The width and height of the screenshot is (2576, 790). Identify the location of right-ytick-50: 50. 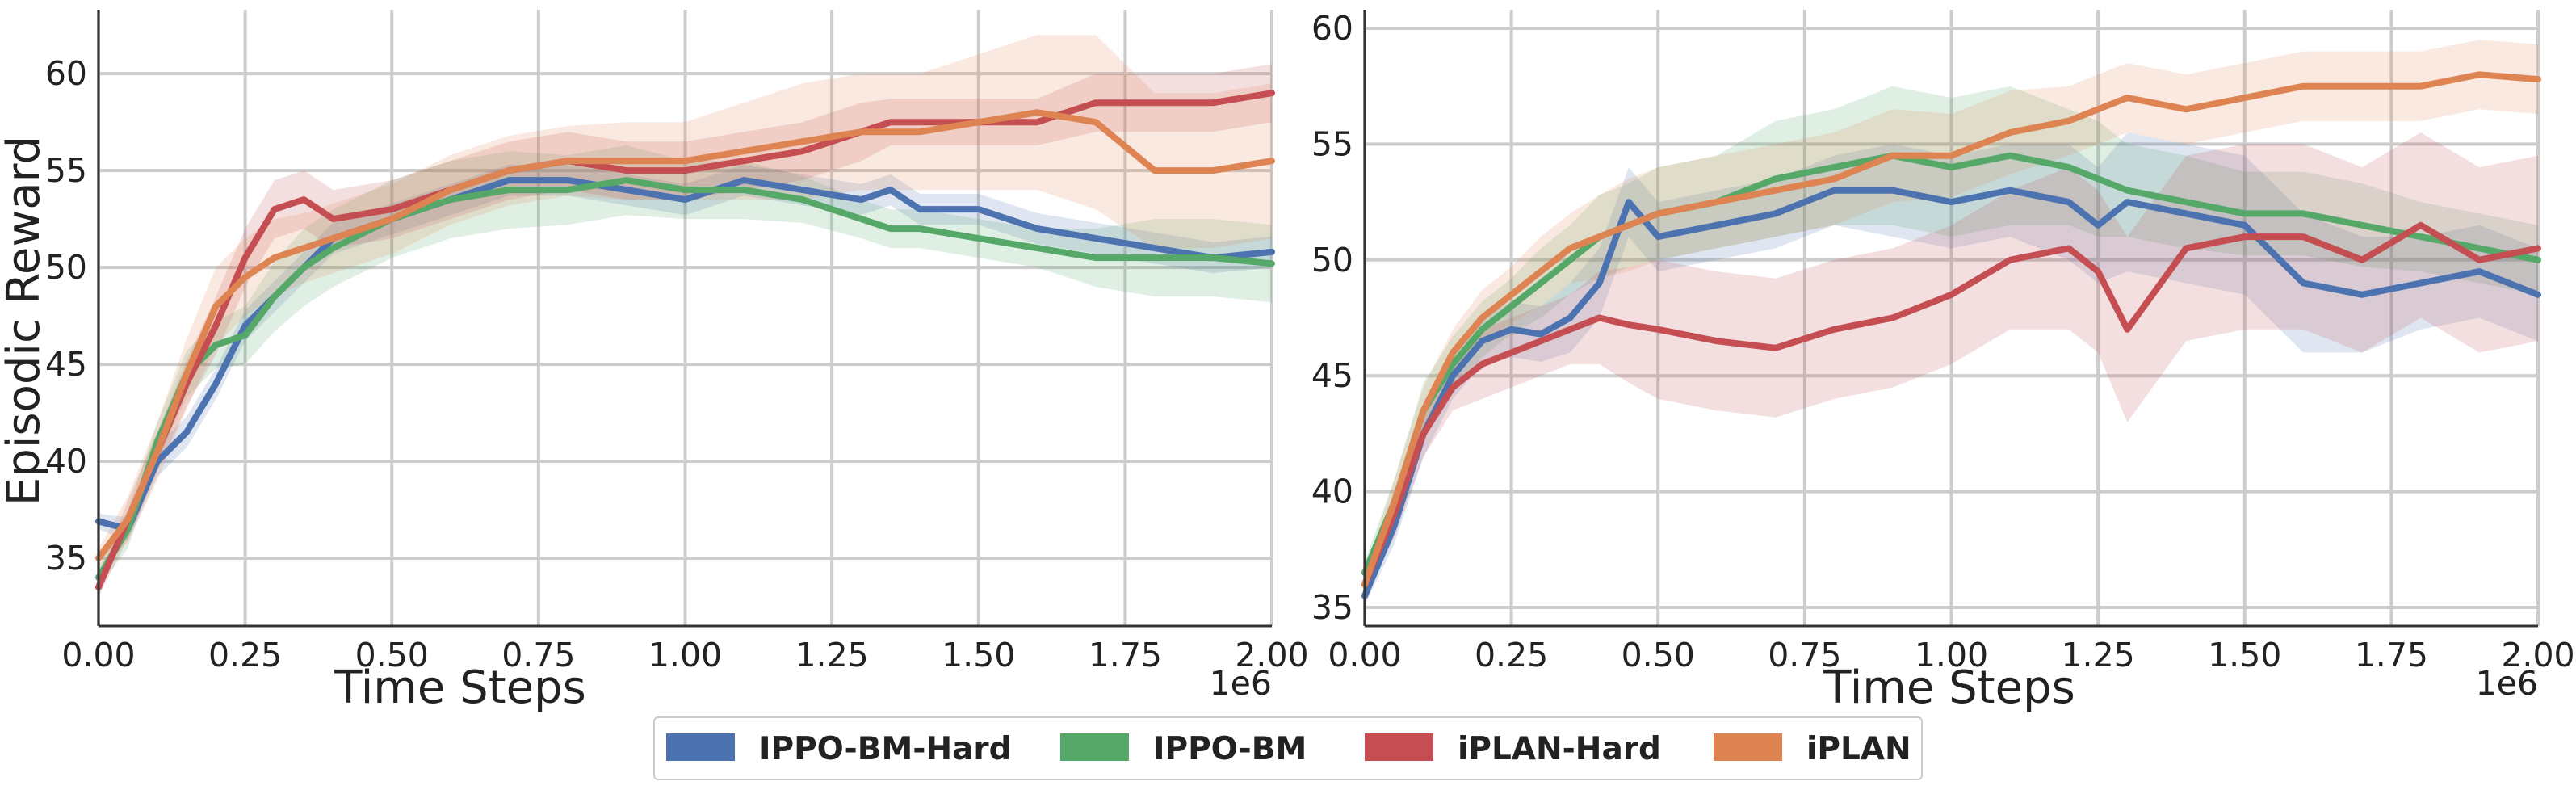
(1332, 260).